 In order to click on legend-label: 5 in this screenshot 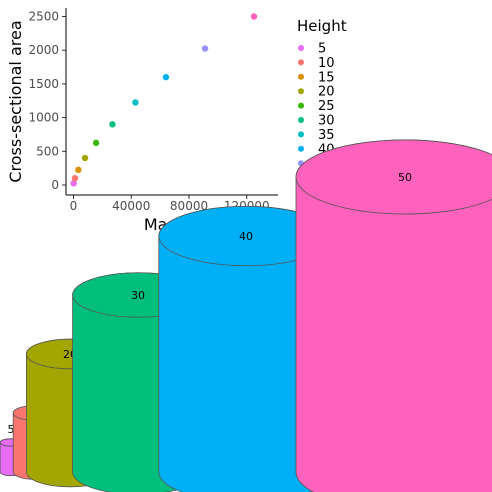, I will do `click(322, 49)`.